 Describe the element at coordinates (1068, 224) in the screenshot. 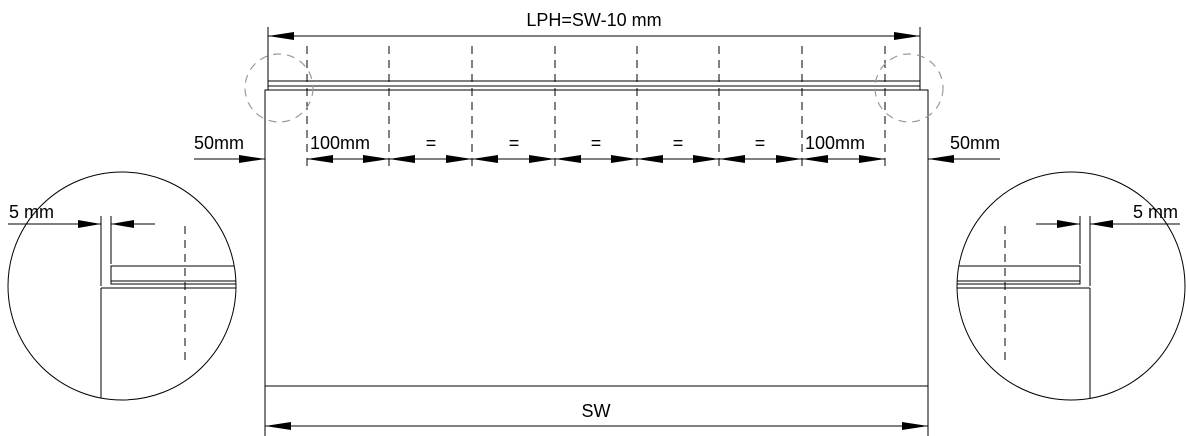

I see `right-detail-arrow-a` at that location.